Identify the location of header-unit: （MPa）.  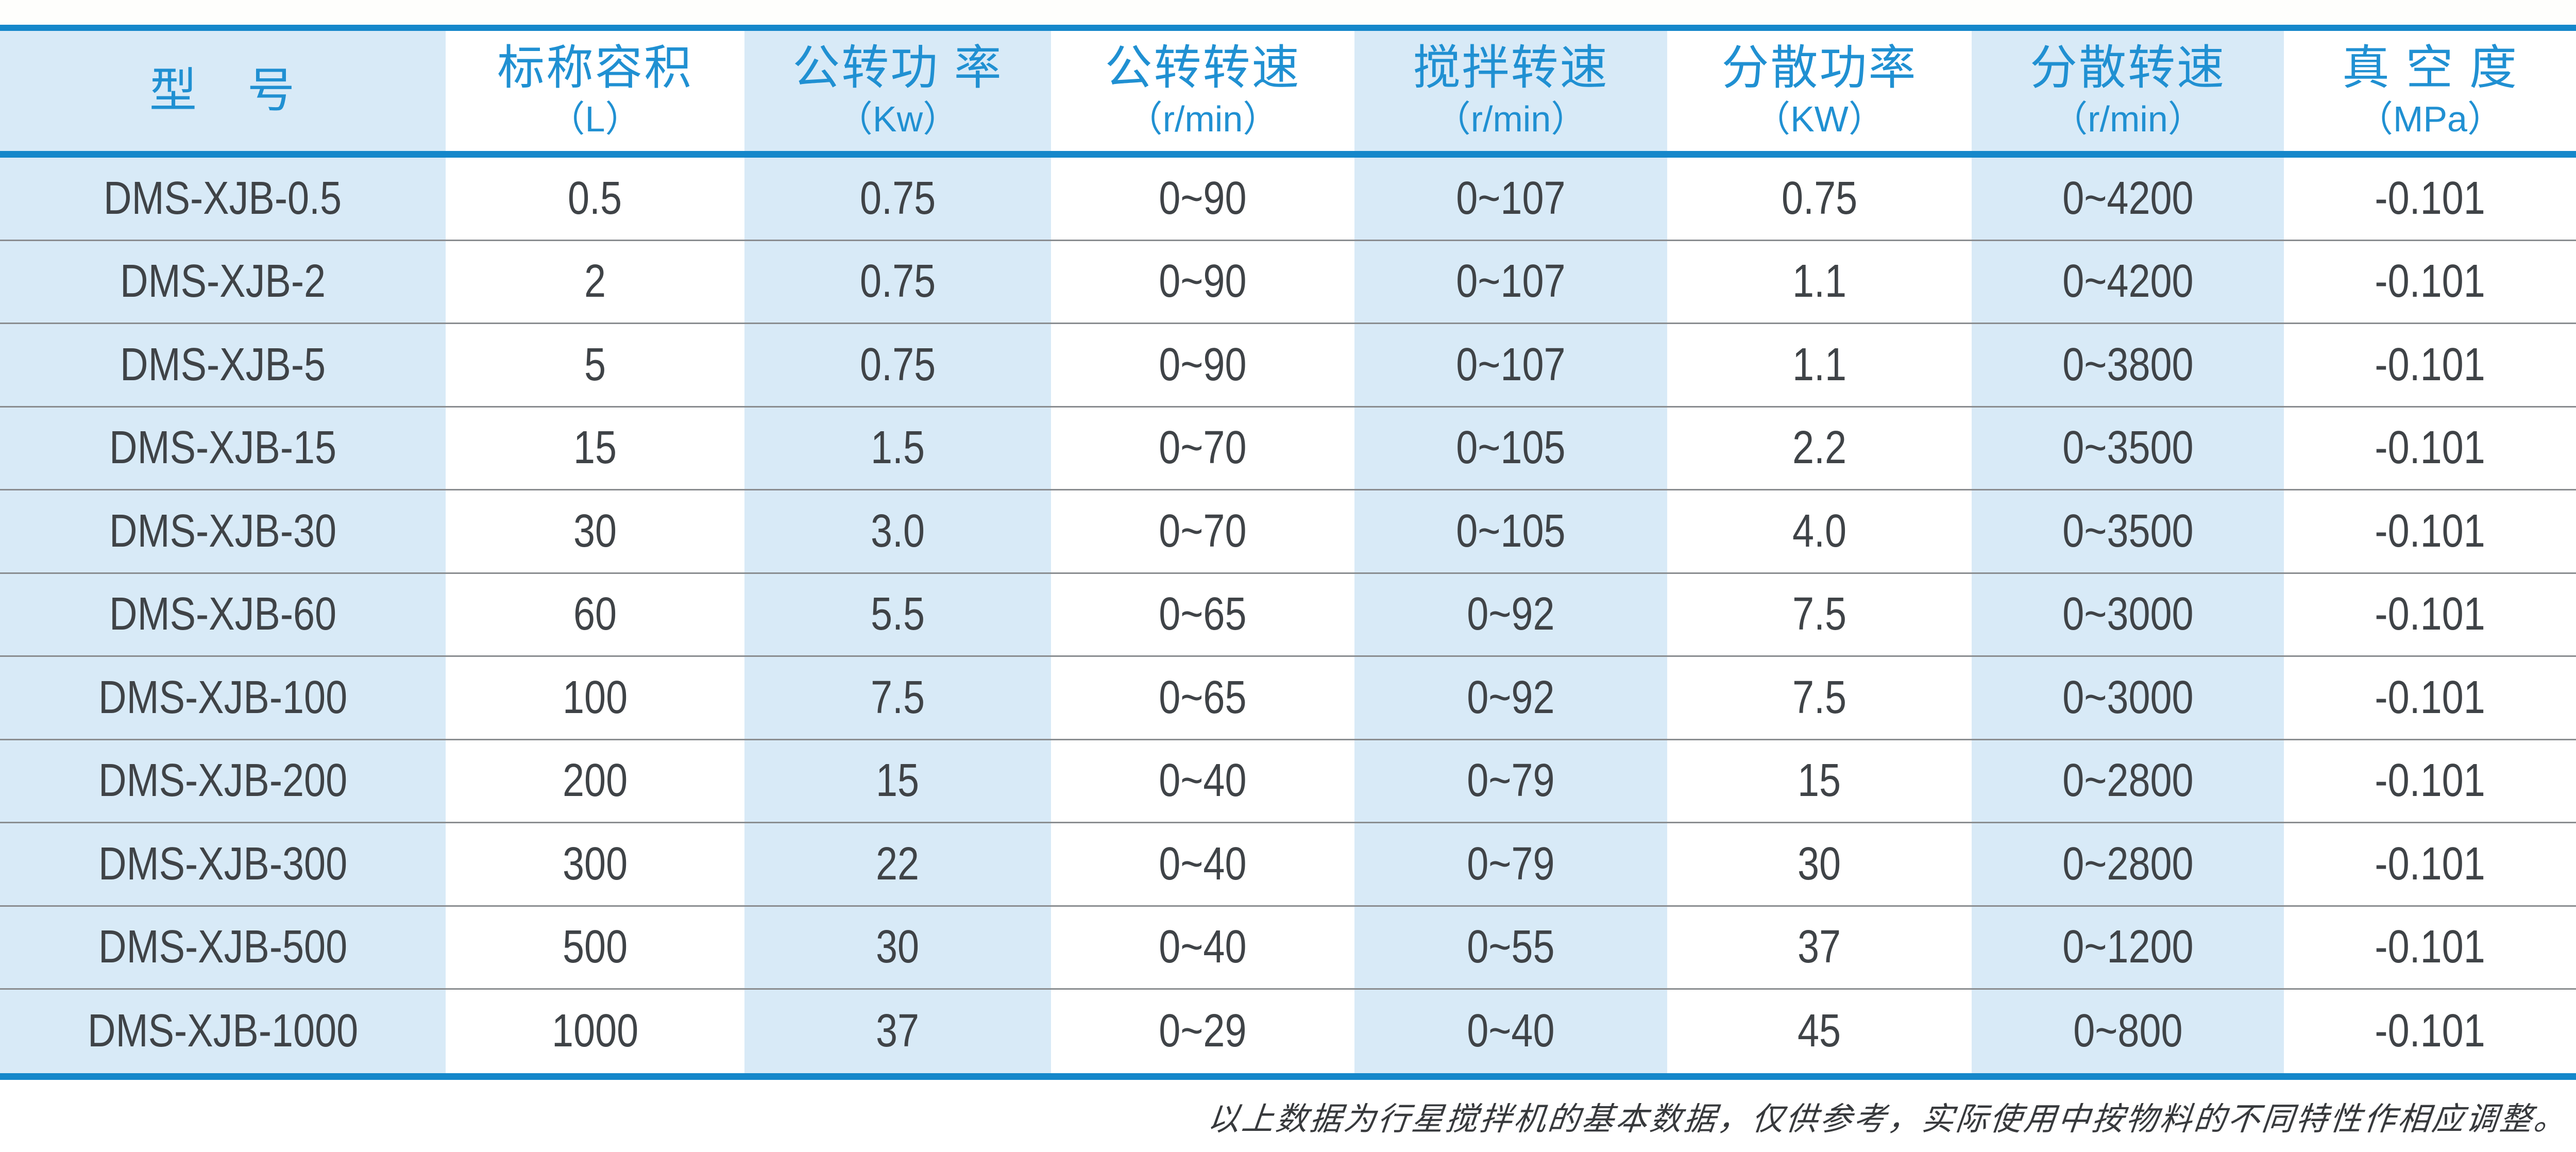
(2430, 120).